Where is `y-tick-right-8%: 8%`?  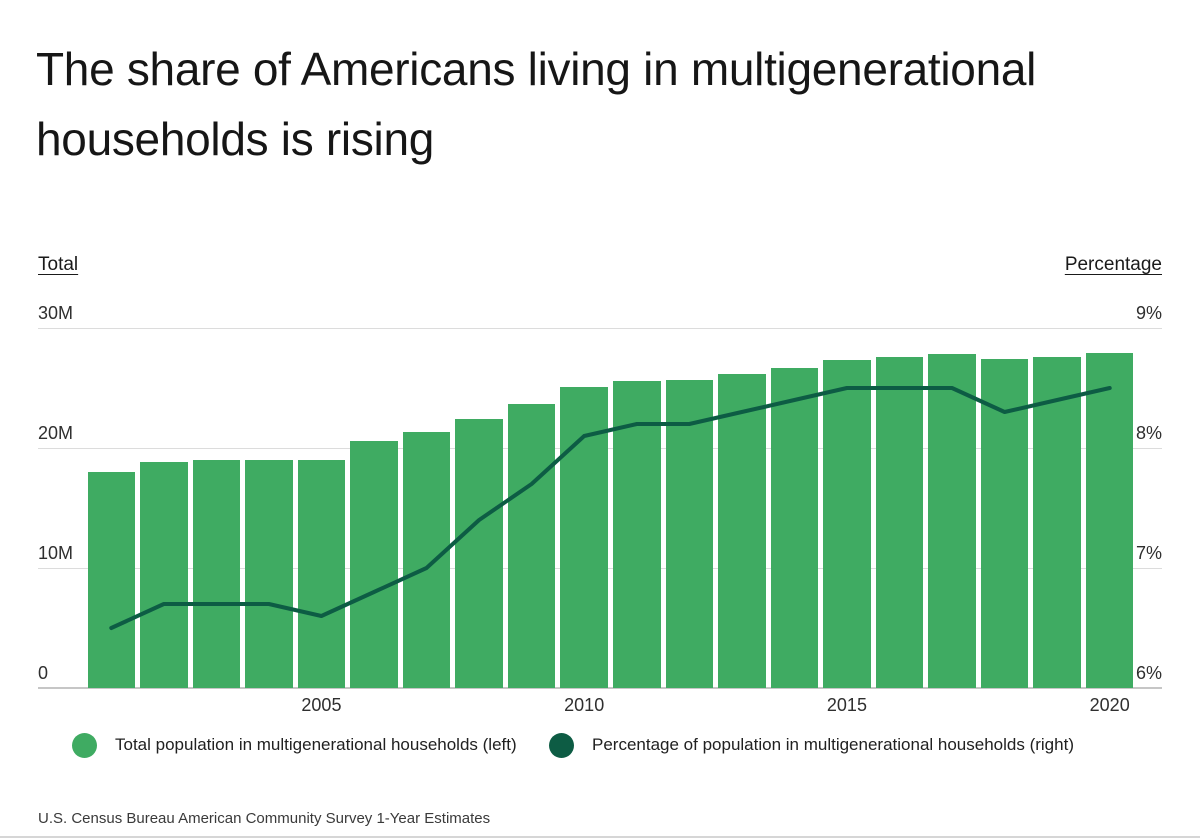
y-tick-right-8%: 8% is located at coordinates (1148, 433).